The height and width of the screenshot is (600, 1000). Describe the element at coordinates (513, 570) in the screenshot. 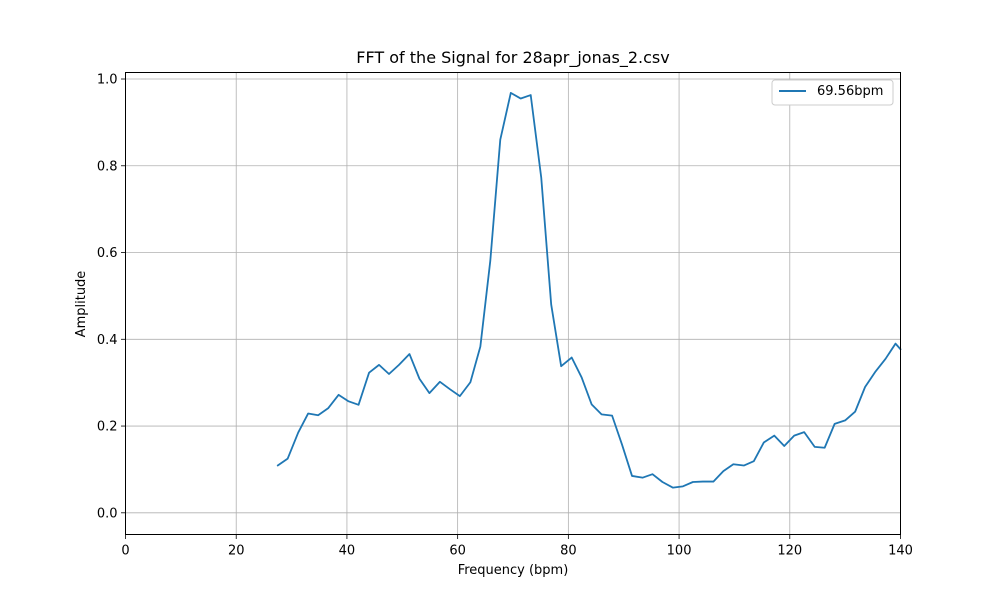

I see `x-axis-label: Frequency (bpm)` at that location.